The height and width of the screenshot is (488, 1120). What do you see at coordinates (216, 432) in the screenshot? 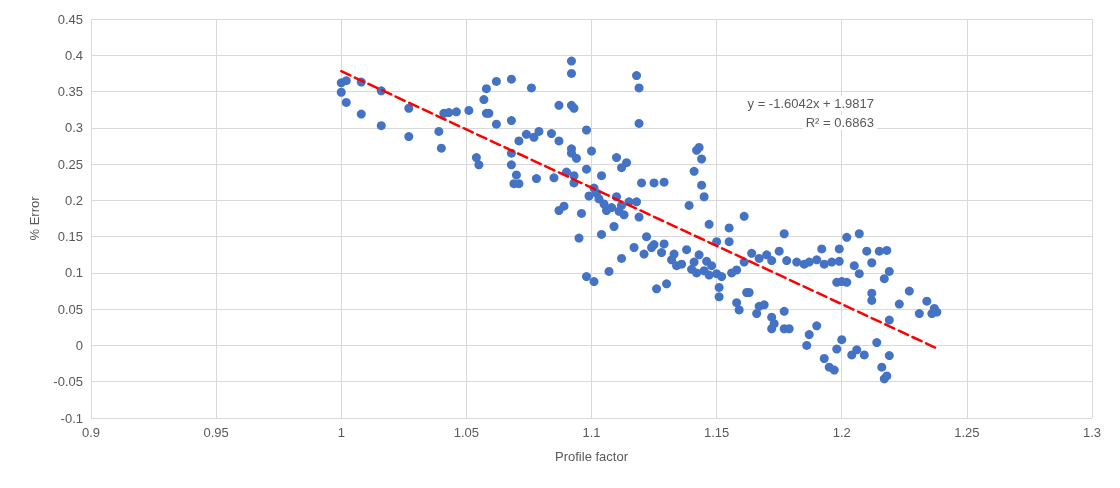
I see `x-tick-label: 0.95` at bounding box center [216, 432].